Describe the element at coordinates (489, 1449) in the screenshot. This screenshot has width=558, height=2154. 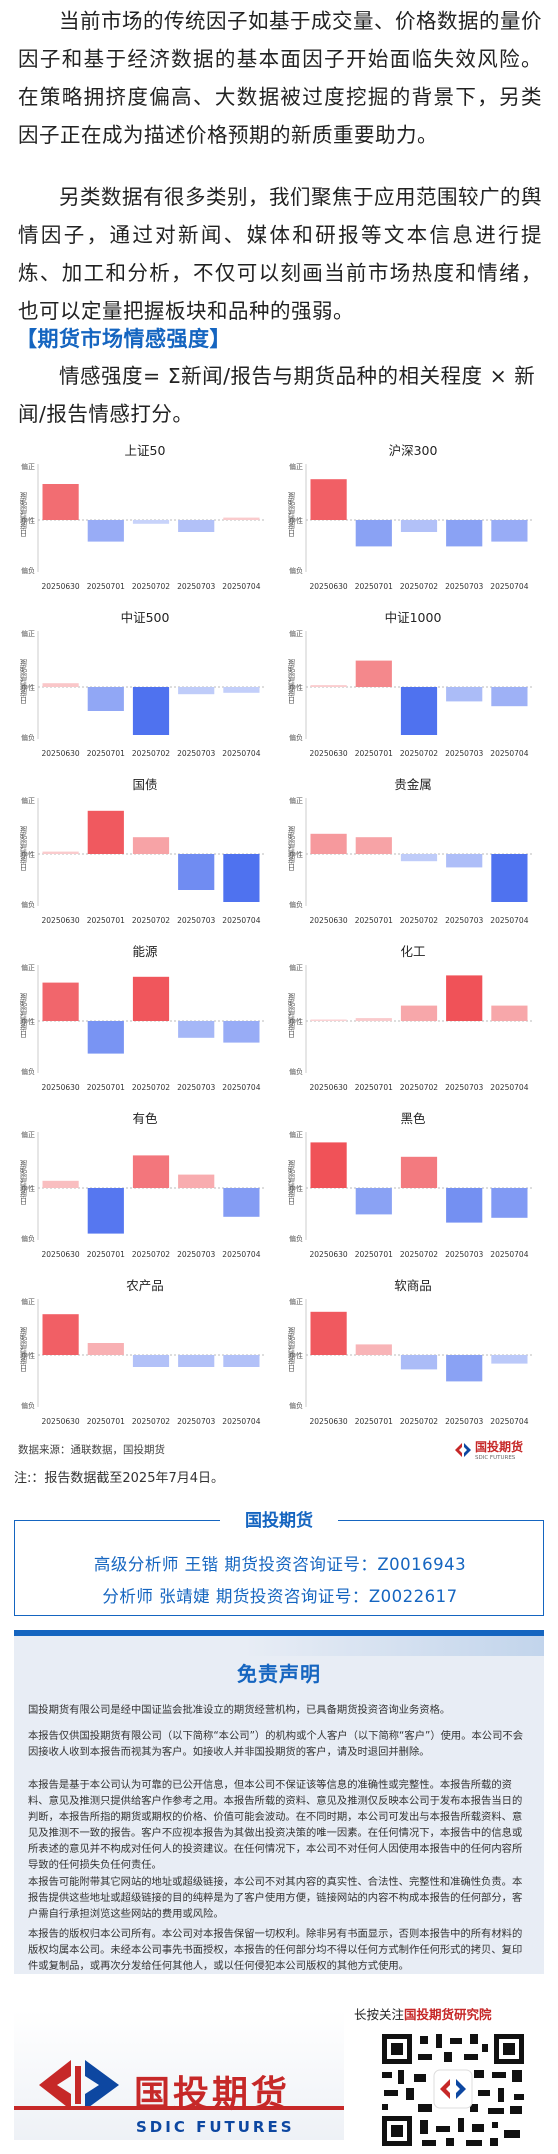
I see `source-logo: 国投期货 SDIC FUTURES` at that location.